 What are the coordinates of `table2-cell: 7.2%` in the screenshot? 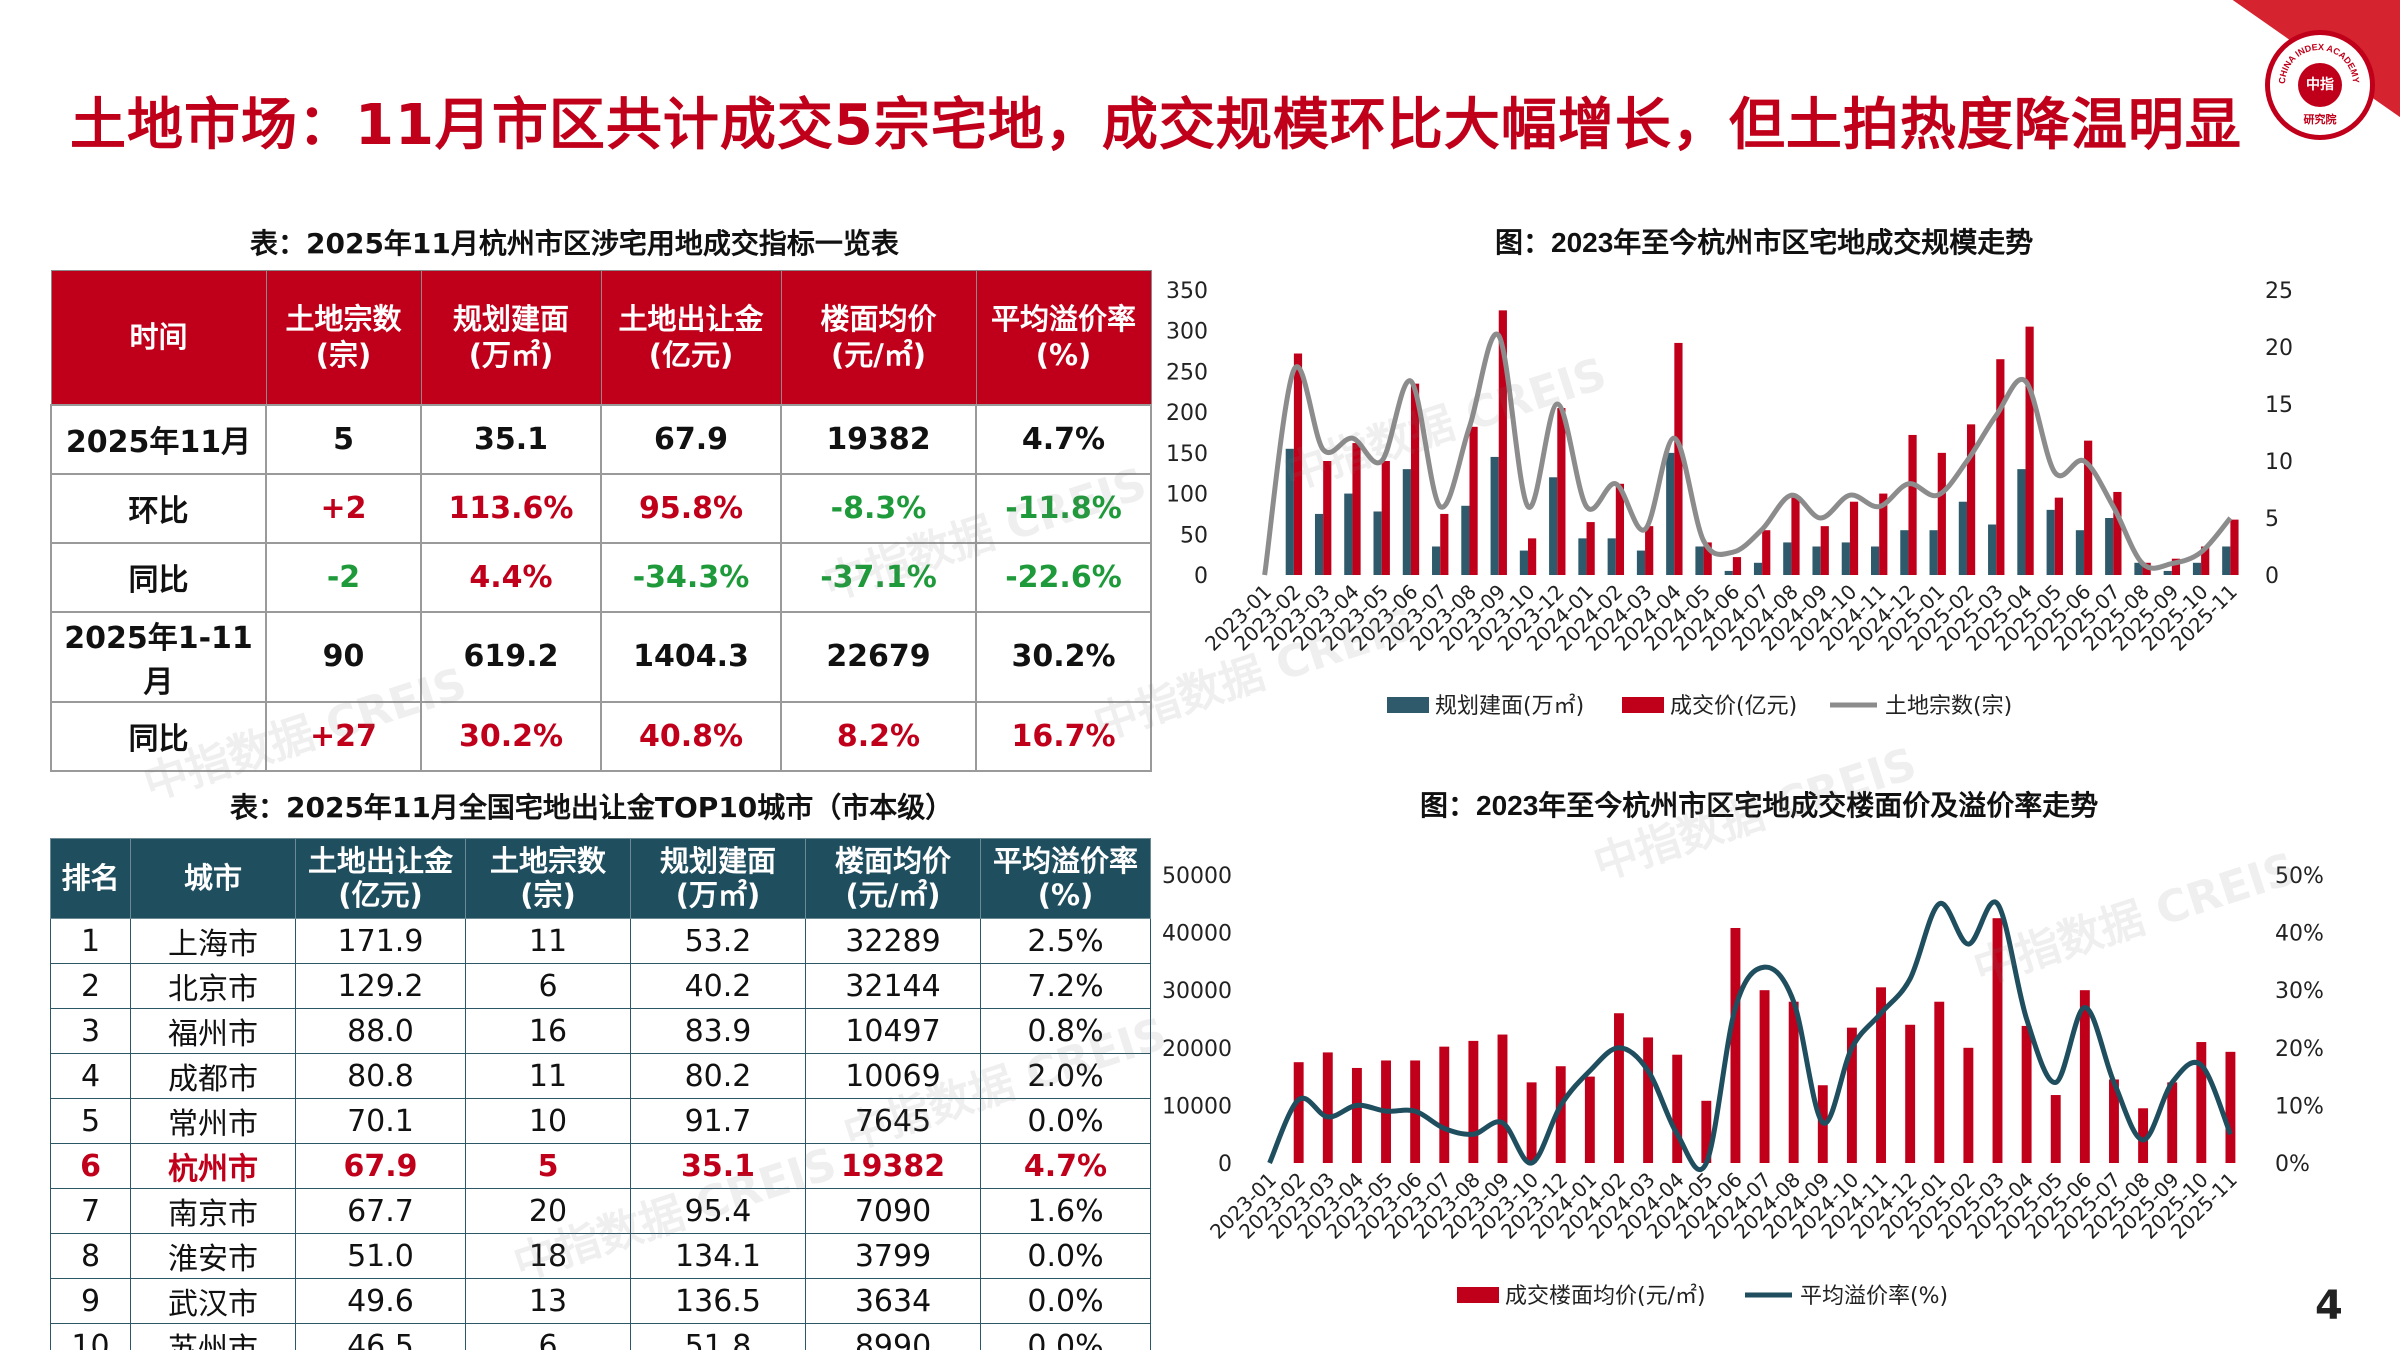 It's located at (1065, 986).